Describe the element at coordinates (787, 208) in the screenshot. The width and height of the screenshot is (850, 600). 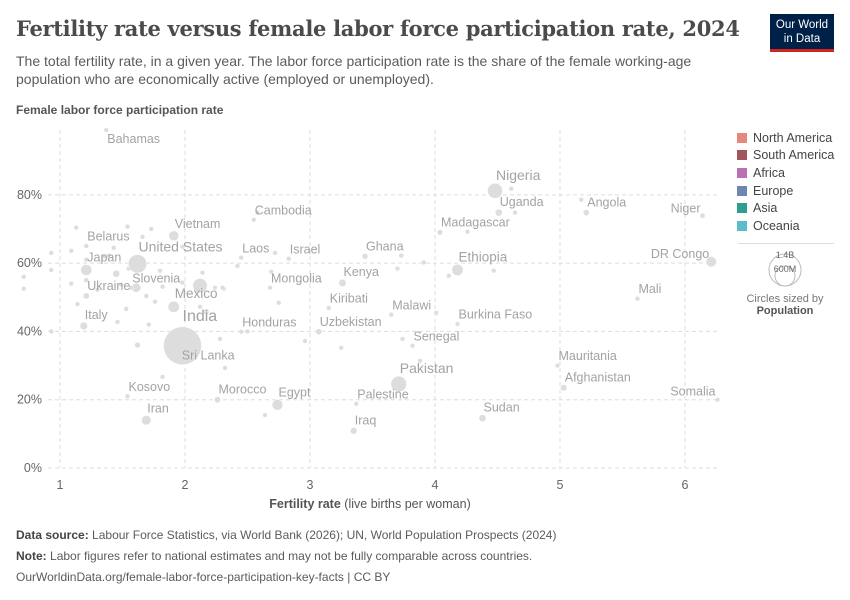
I see `legend-item-asia: Asia` at that location.